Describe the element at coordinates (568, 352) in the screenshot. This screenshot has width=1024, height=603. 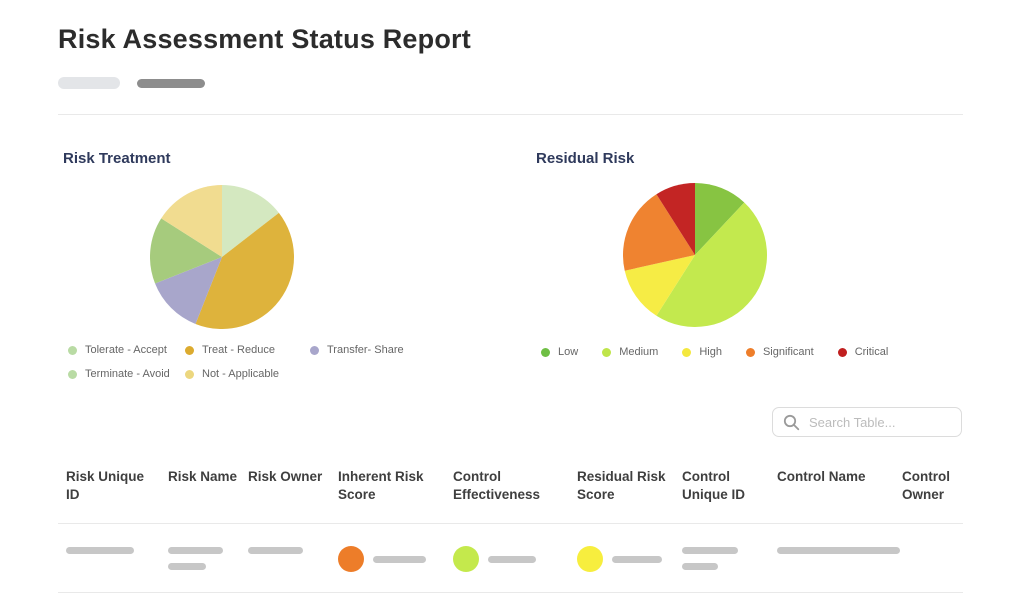
I see `legend-item-label: Low` at that location.